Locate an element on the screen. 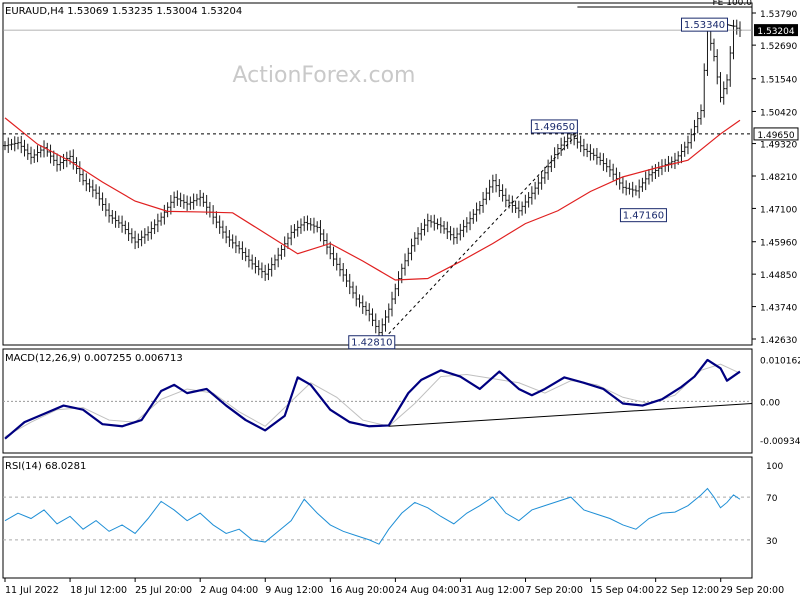  x-tick-label: 25 Jul 20:00 is located at coordinates (163, 590).